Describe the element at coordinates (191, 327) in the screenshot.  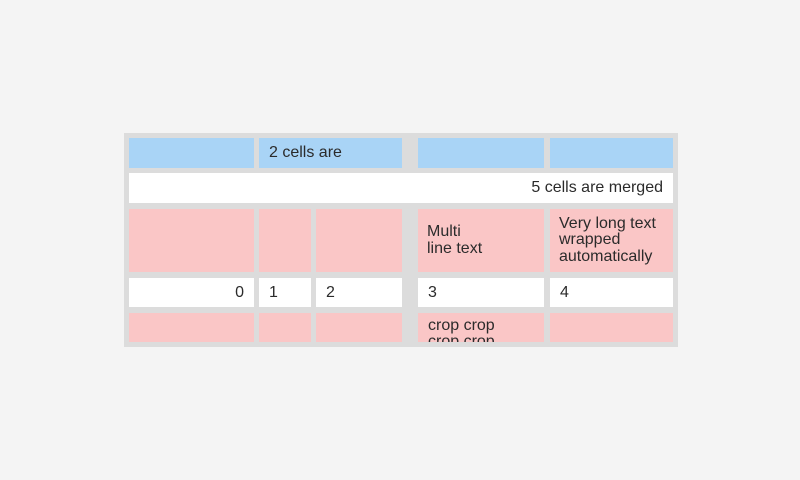
I see `table-cell-r5c1` at that location.